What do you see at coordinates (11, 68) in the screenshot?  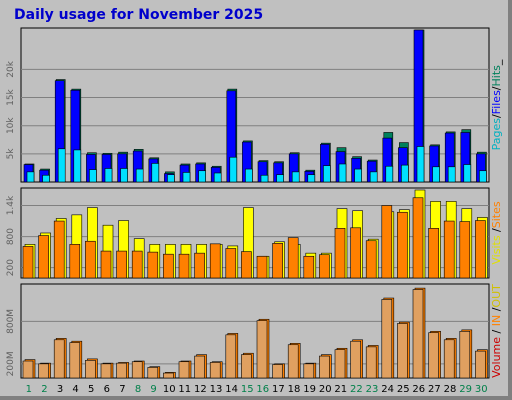 I see `y-tick-label: 20k` at bounding box center [11, 68].